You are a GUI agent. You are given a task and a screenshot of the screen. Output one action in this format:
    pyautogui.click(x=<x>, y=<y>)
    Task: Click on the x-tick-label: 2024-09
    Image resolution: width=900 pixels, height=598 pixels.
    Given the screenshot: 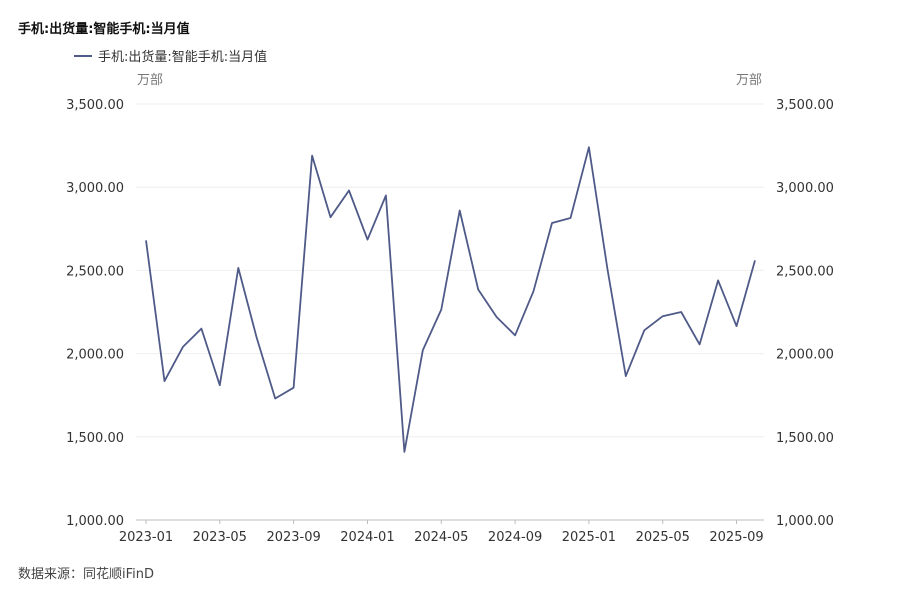 What is the action you would take?
    pyautogui.click(x=515, y=537)
    